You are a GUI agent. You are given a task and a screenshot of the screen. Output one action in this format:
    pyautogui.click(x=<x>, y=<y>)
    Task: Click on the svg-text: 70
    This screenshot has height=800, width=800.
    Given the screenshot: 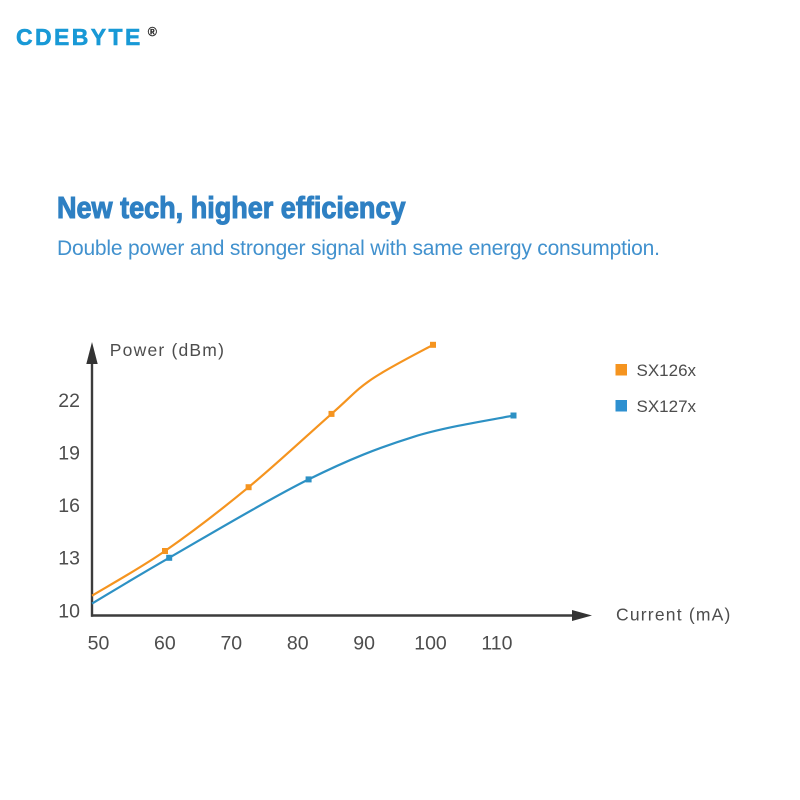 What is the action you would take?
    pyautogui.click(x=231, y=644)
    